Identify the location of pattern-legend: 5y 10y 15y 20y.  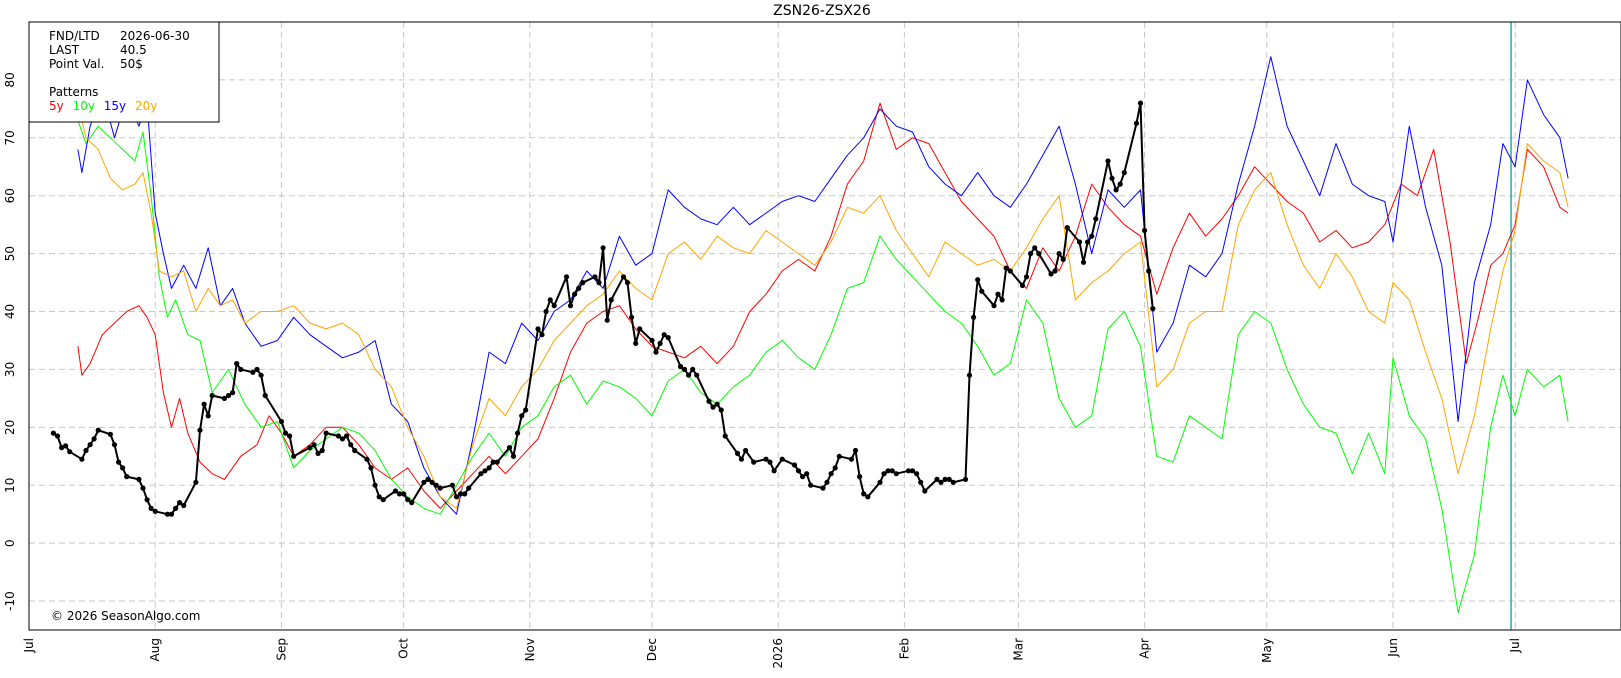
(103, 106).